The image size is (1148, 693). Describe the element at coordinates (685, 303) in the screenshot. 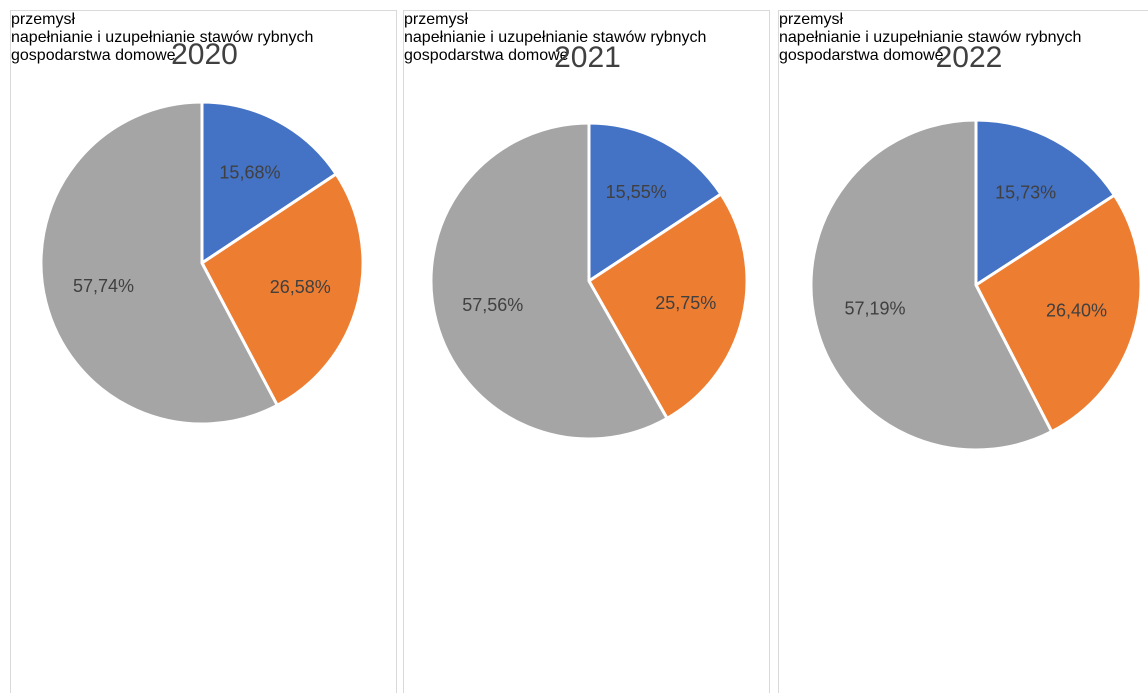

I see `data-label: 25,75%` at that location.